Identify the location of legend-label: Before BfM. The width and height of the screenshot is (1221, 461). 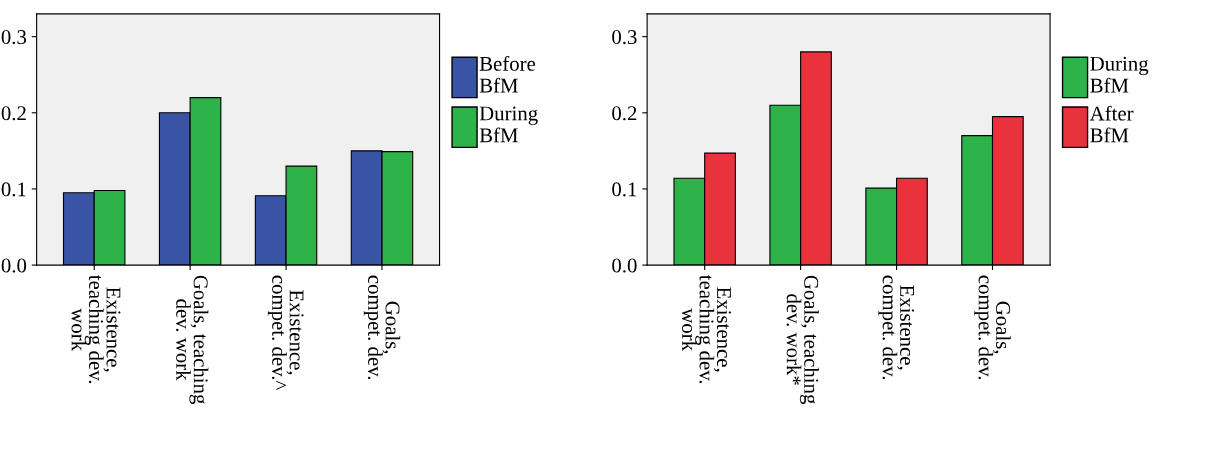
(507, 74).